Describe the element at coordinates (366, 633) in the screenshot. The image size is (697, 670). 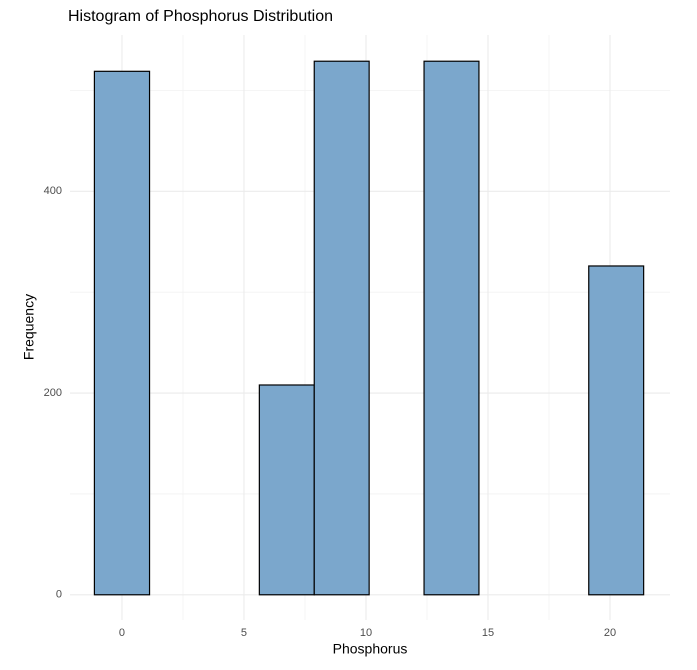
I see `x-tick-label: 10` at that location.